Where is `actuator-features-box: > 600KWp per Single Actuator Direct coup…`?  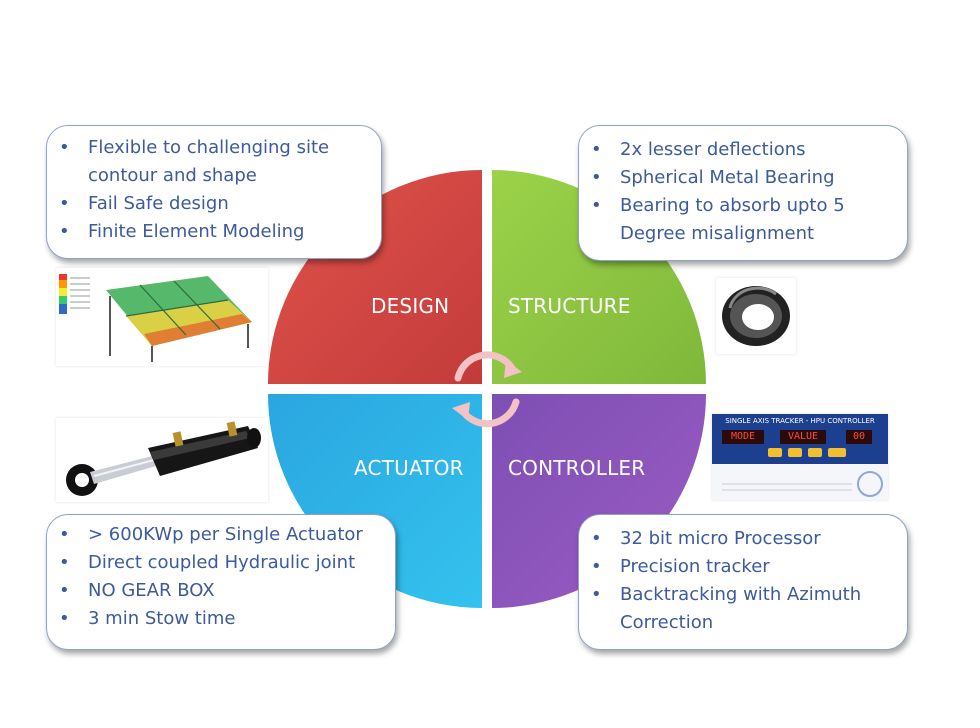 actuator-features-box: > 600KWp per Single Actuator Direct coup… is located at coordinates (221, 582).